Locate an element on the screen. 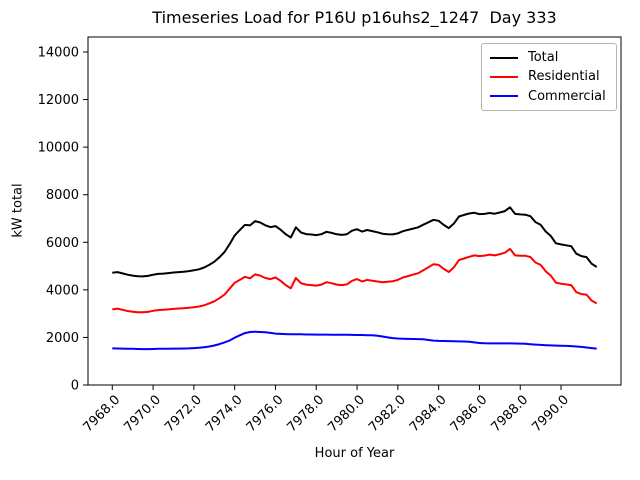 This screenshot has width=640, height=480. y-tick-label: 10000 is located at coordinates (58, 148).